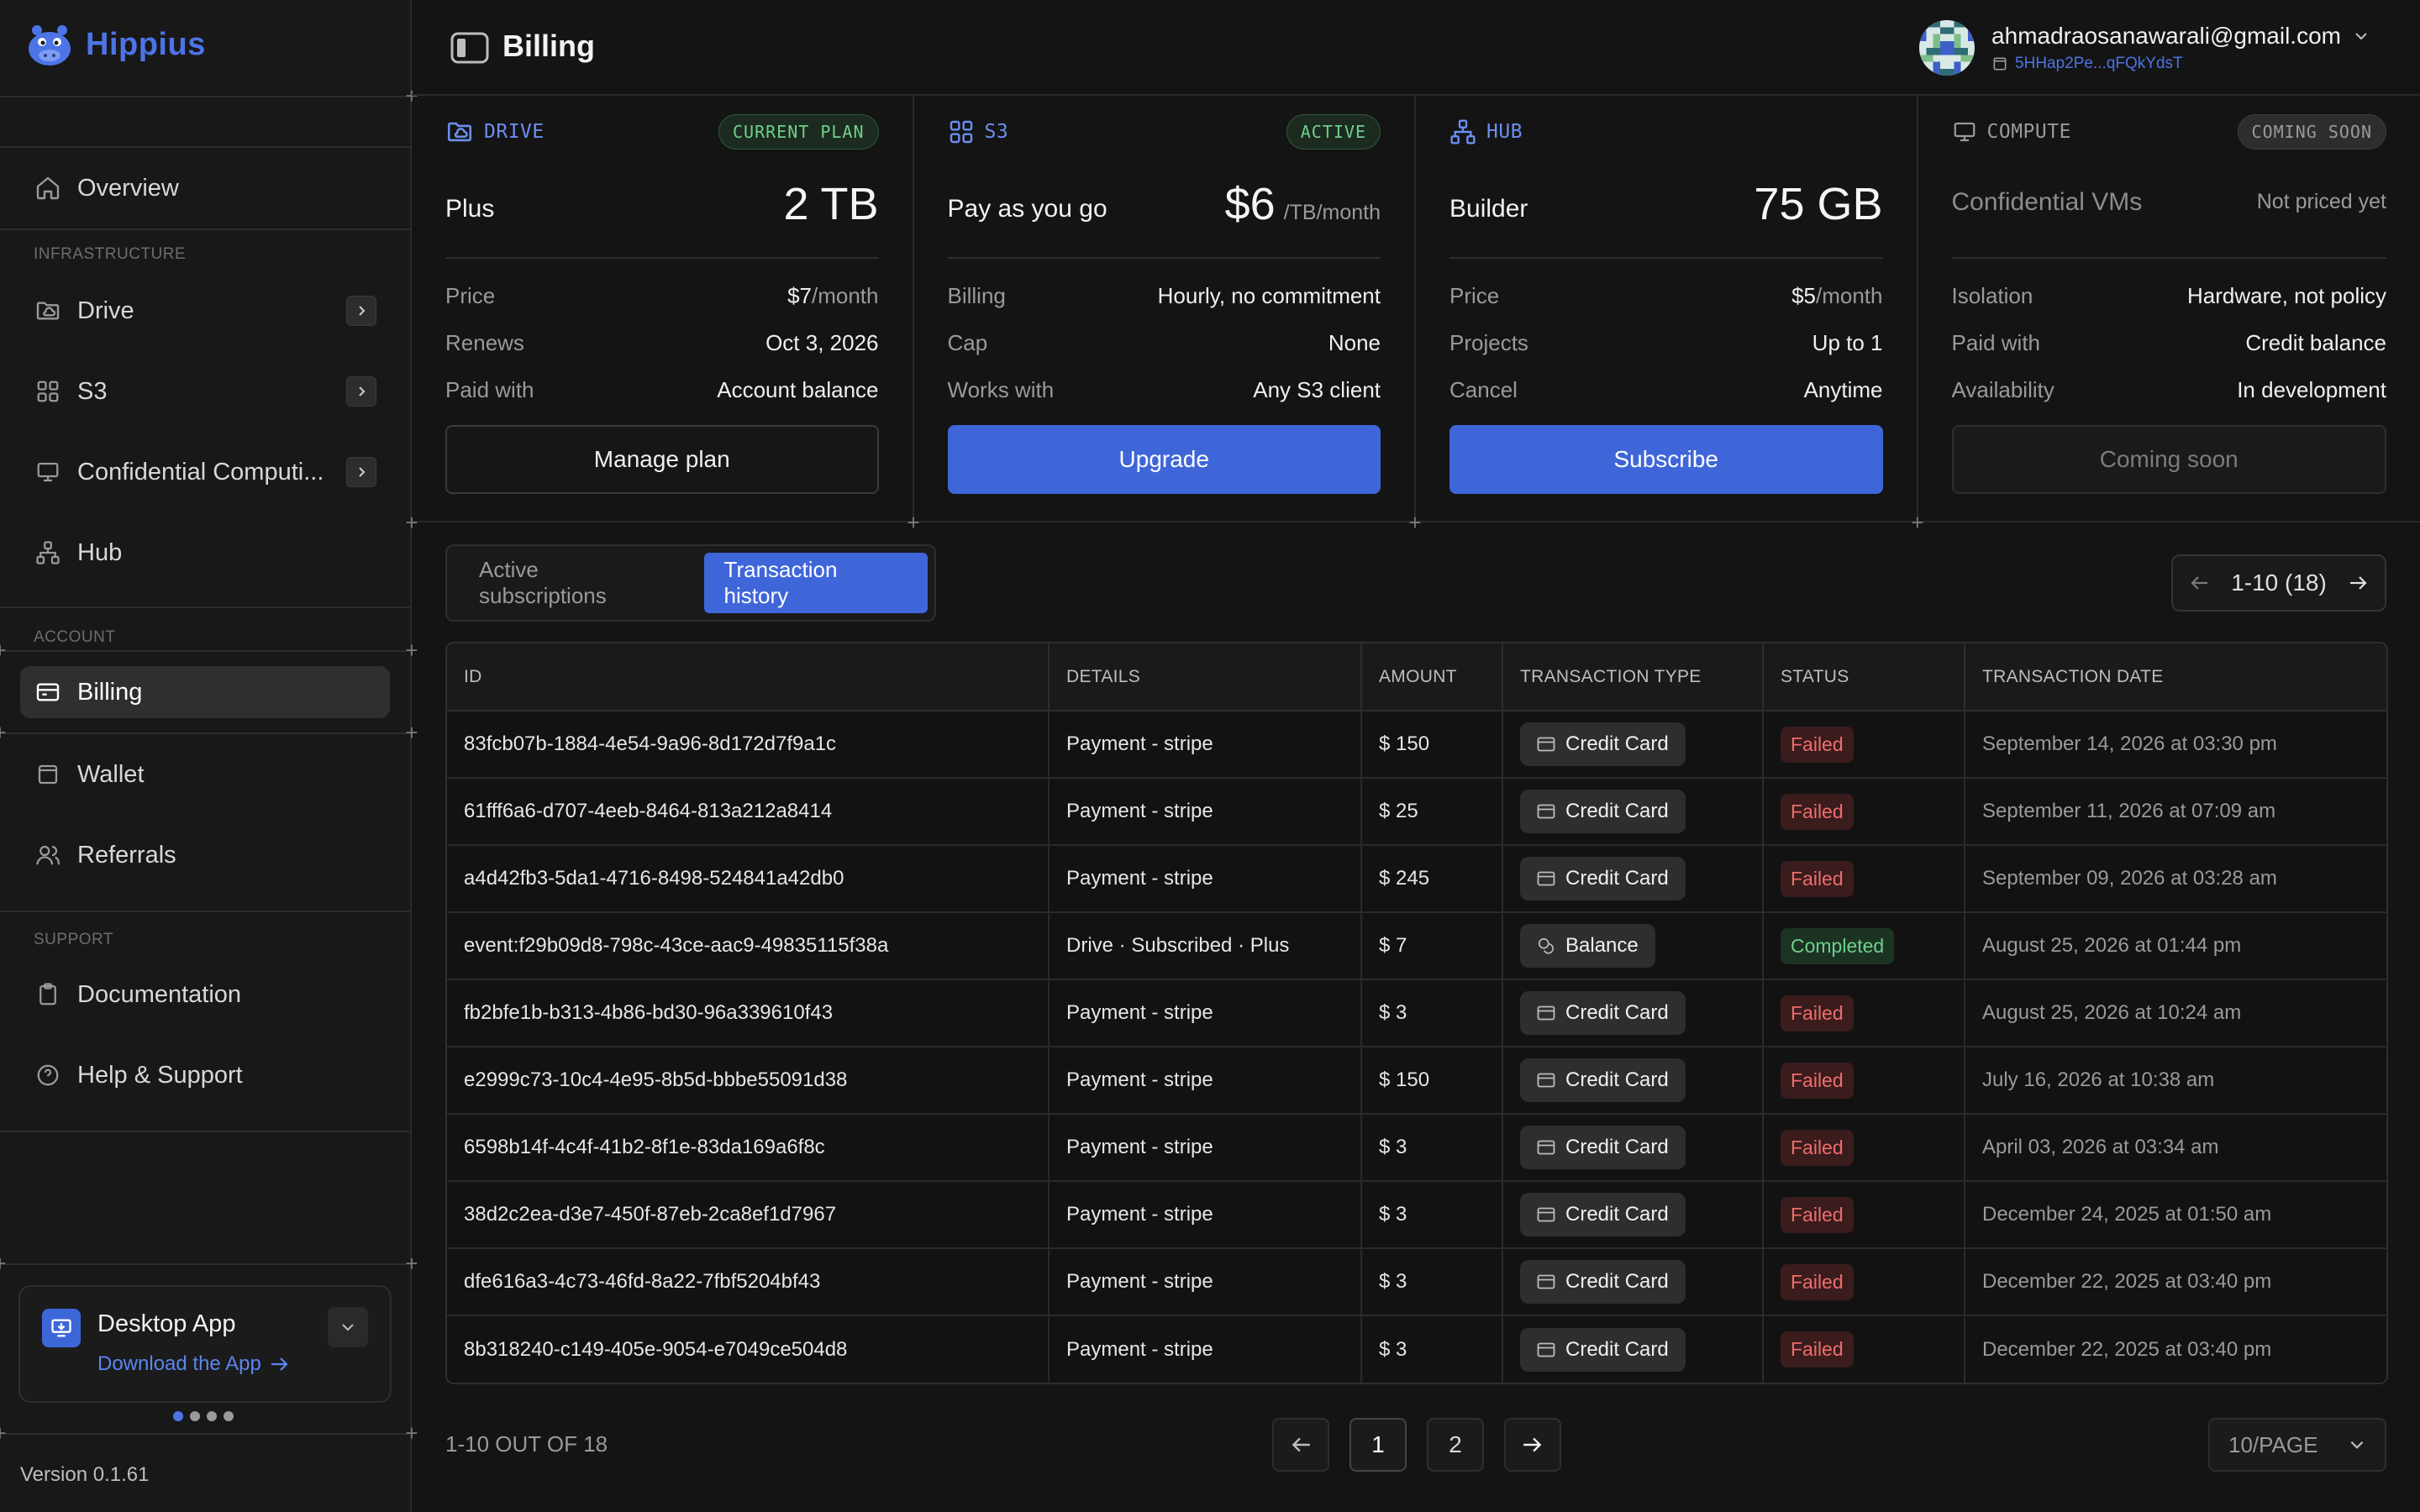  What do you see at coordinates (1504, 132) in the screenshot?
I see `plan-name: HUB` at bounding box center [1504, 132].